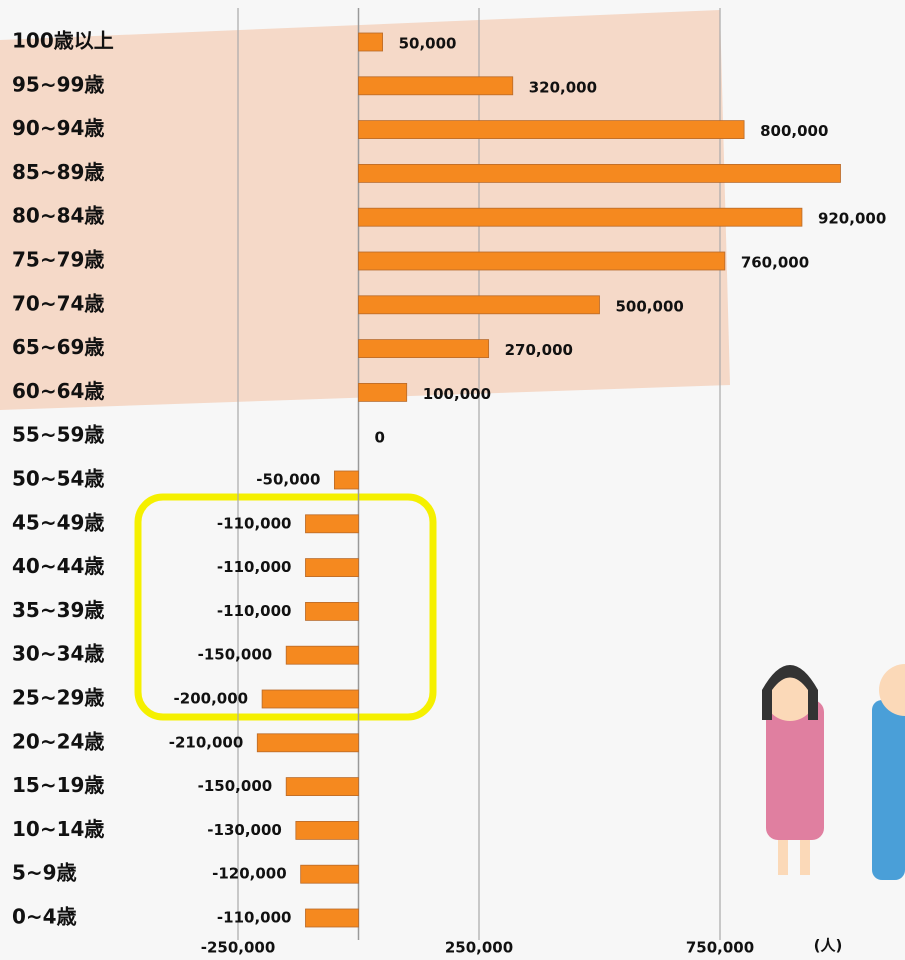  Describe the element at coordinates (249, 874) in the screenshot. I see `value-label: -120,000` at that location.